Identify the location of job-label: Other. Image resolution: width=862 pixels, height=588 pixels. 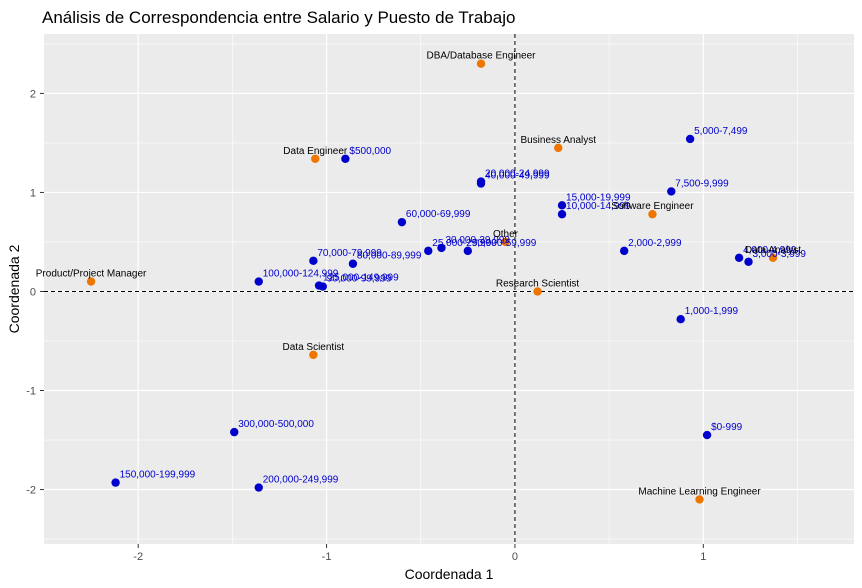
(506, 234).